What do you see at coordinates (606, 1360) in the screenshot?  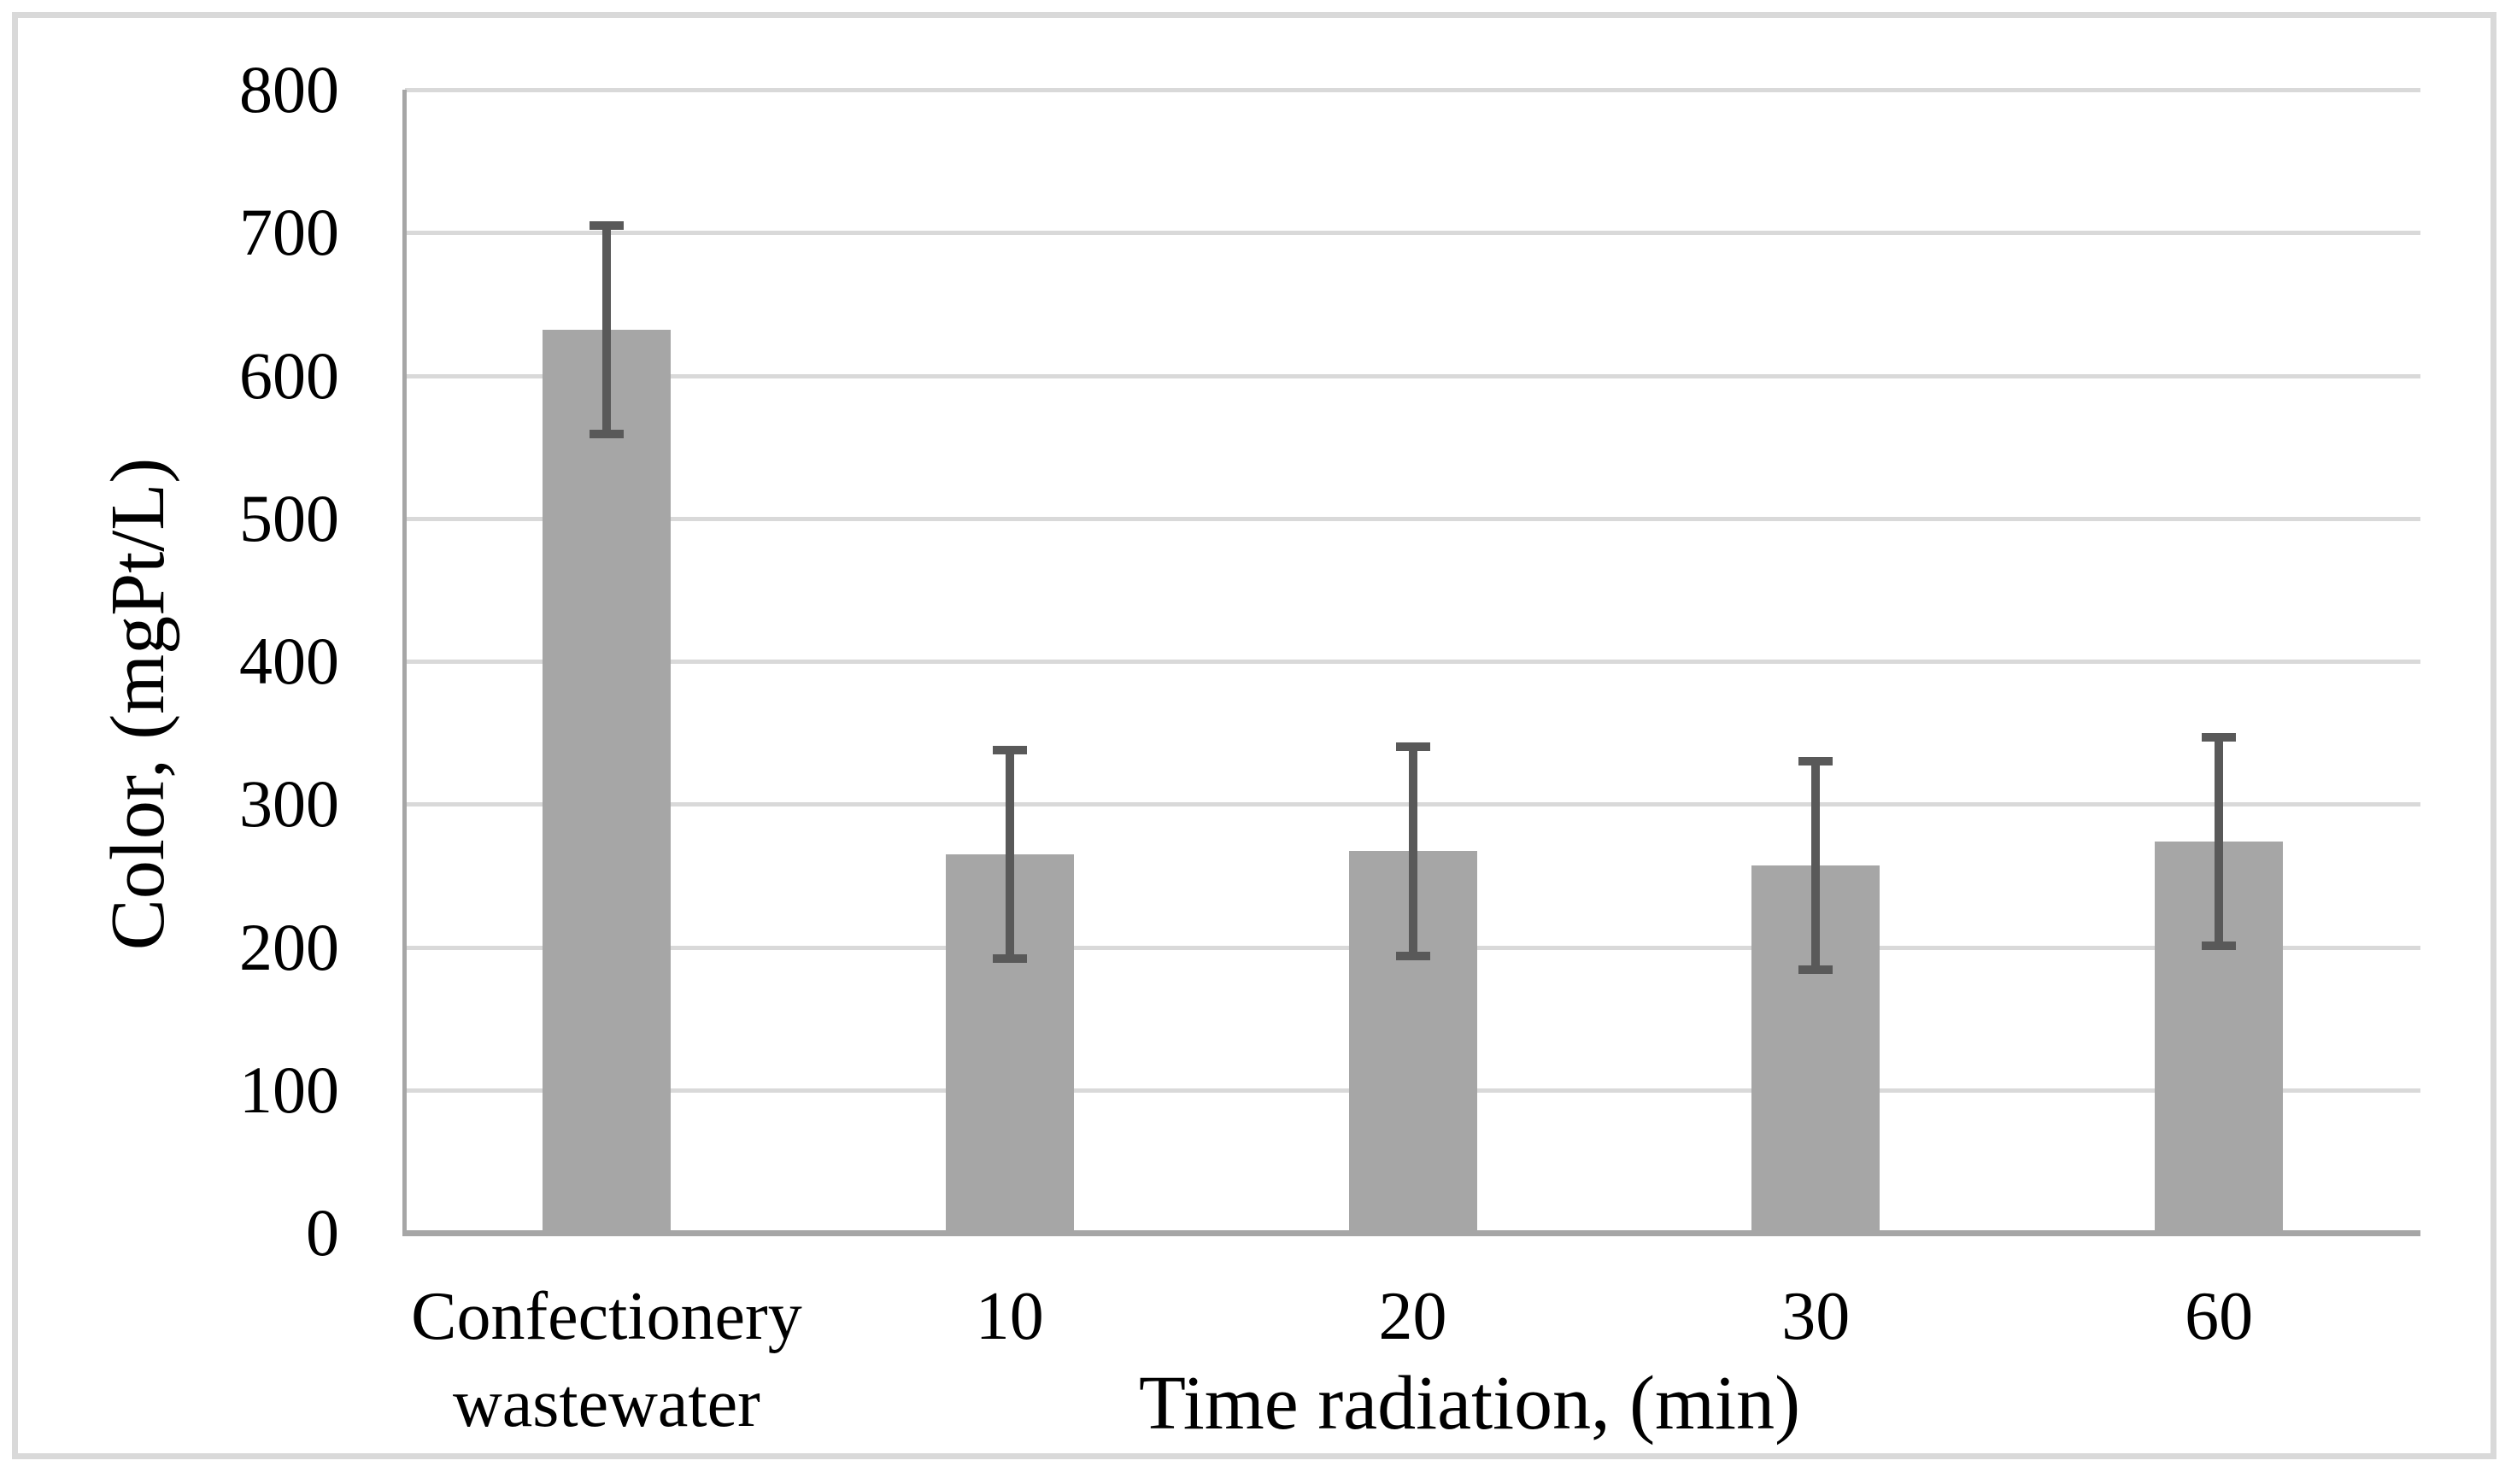 I see `x-category-label-0: Confectionery wastewater` at bounding box center [606, 1360].